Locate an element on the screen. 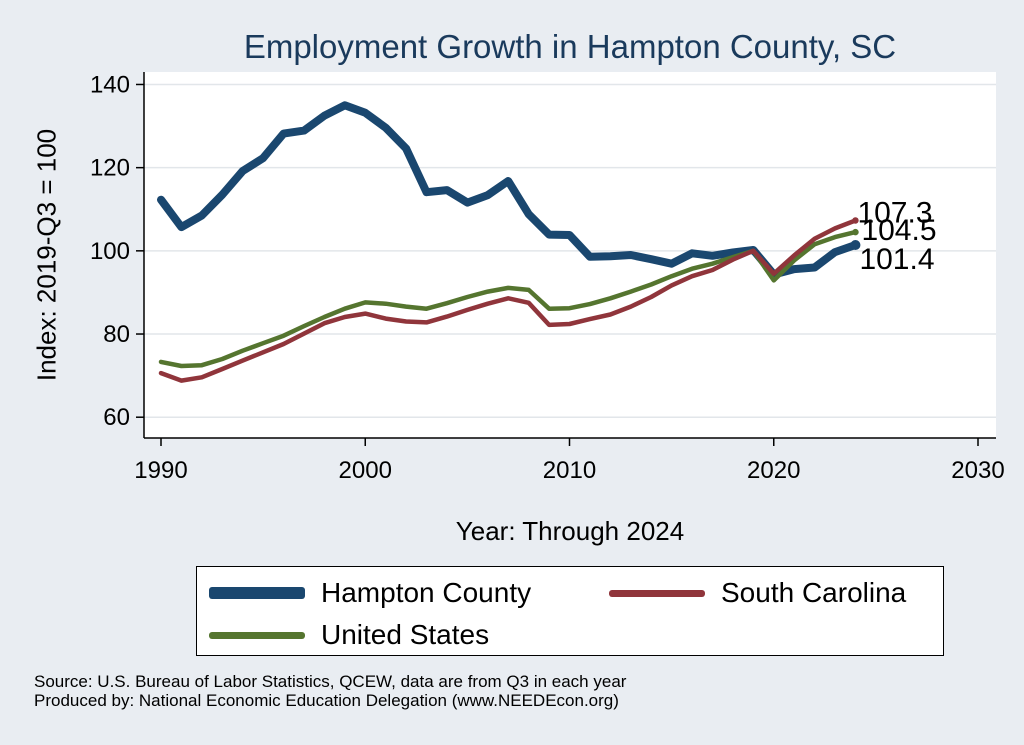 This screenshot has width=1024, height=745. end-label-south-carolina: 107.3 is located at coordinates (894, 212).